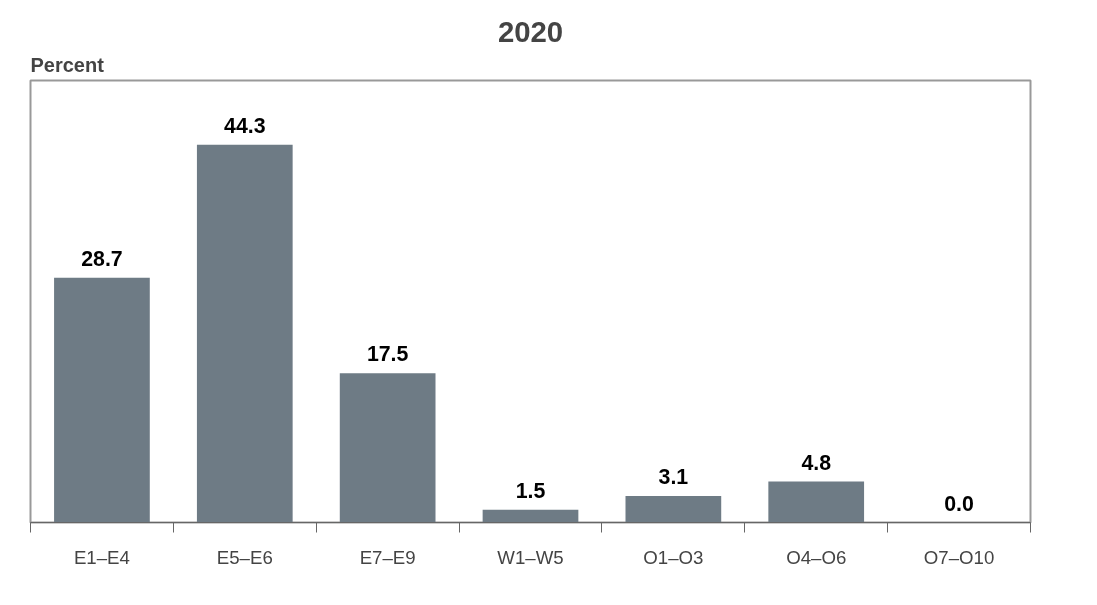  What do you see at coordinates (245, 125) in the screenshot?
I see `data-label: 44.3` at bounding box center [245, 125].